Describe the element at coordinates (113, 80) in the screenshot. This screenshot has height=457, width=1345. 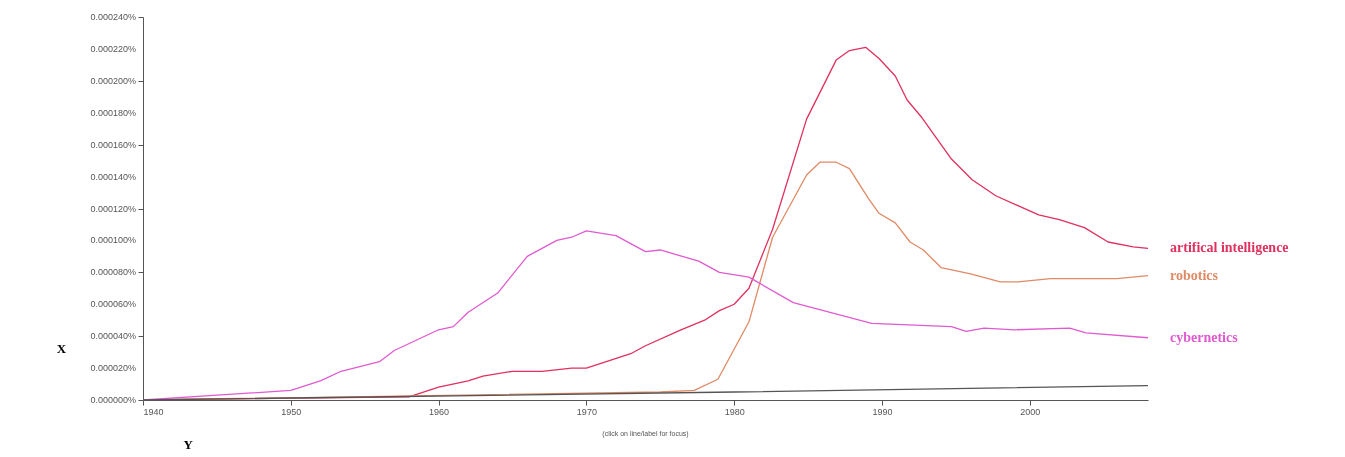
I see `y-tick-label: 0.000200%` at that location.